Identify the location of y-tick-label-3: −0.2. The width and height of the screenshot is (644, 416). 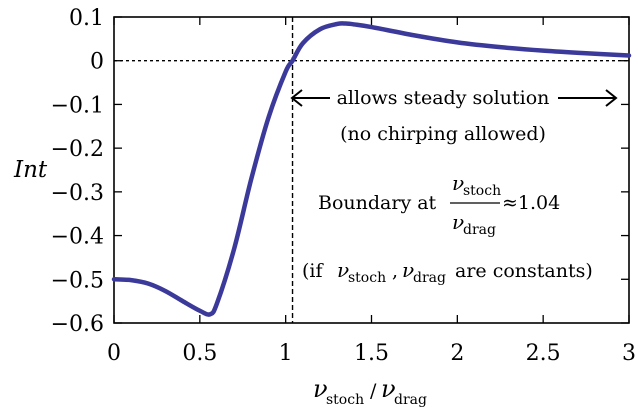
(77, 149).